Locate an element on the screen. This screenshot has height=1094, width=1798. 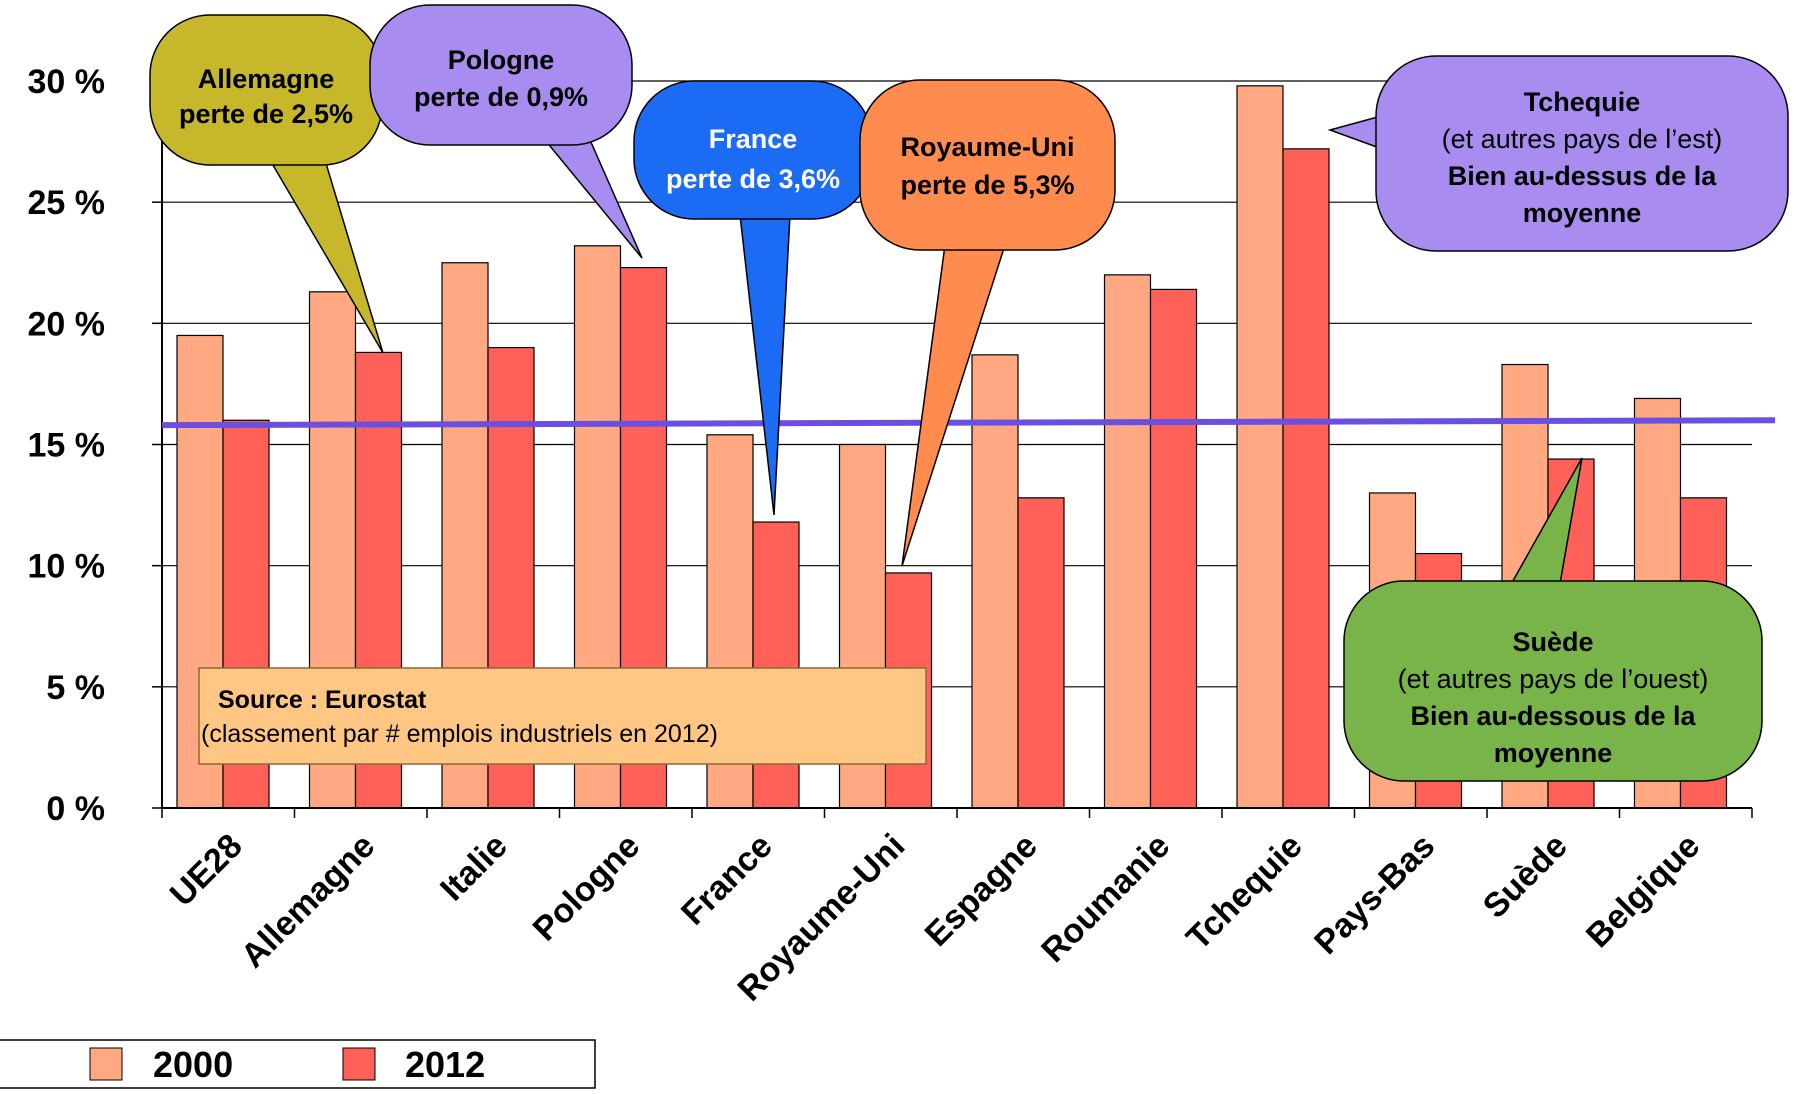
y-tick-label: 15 % is located at coordinates (67, 446).